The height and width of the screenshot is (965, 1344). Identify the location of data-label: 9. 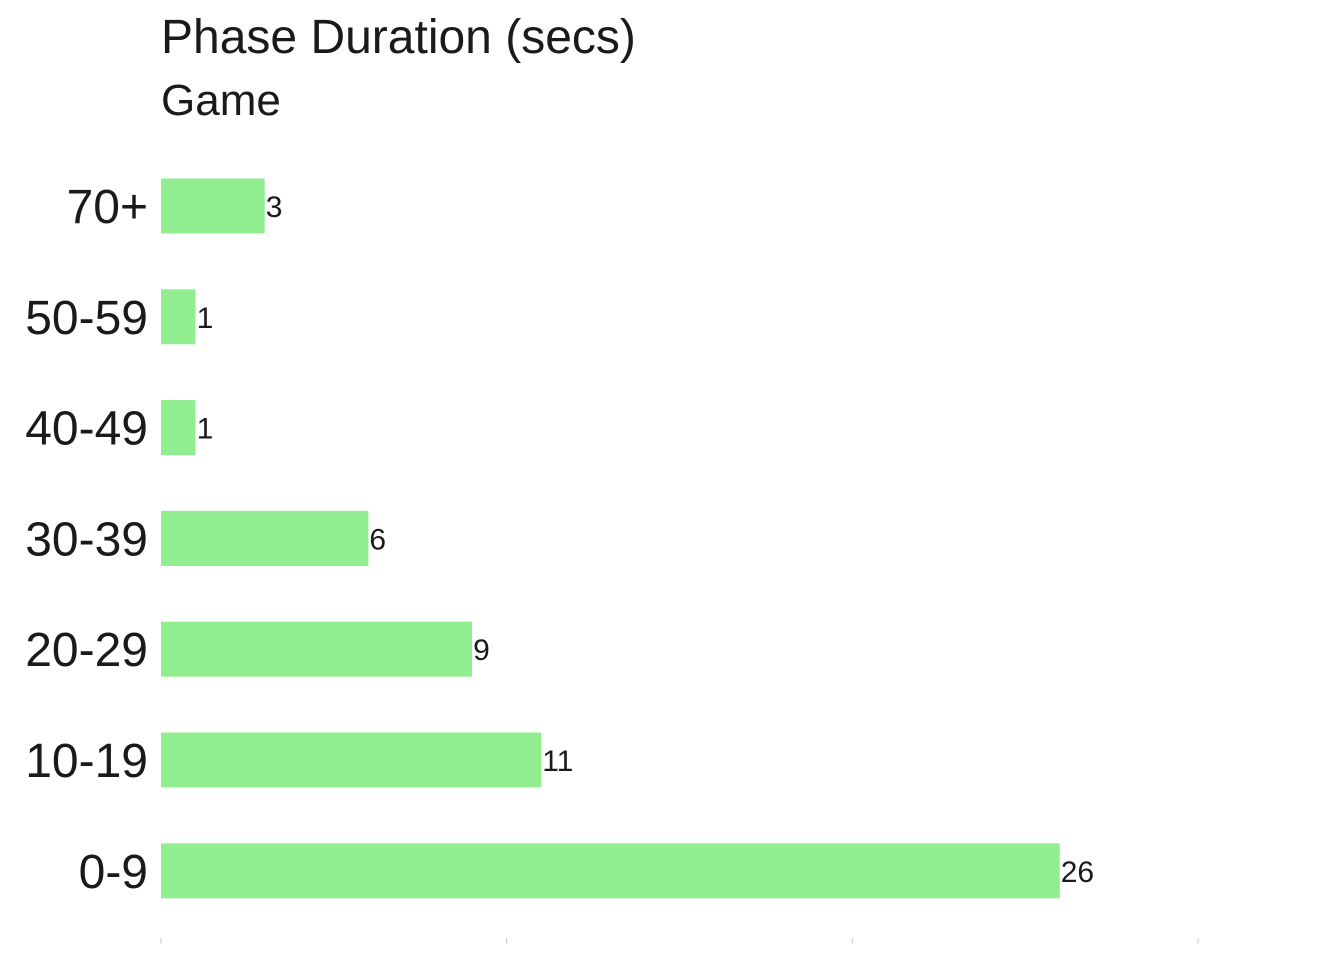
(481, 650).